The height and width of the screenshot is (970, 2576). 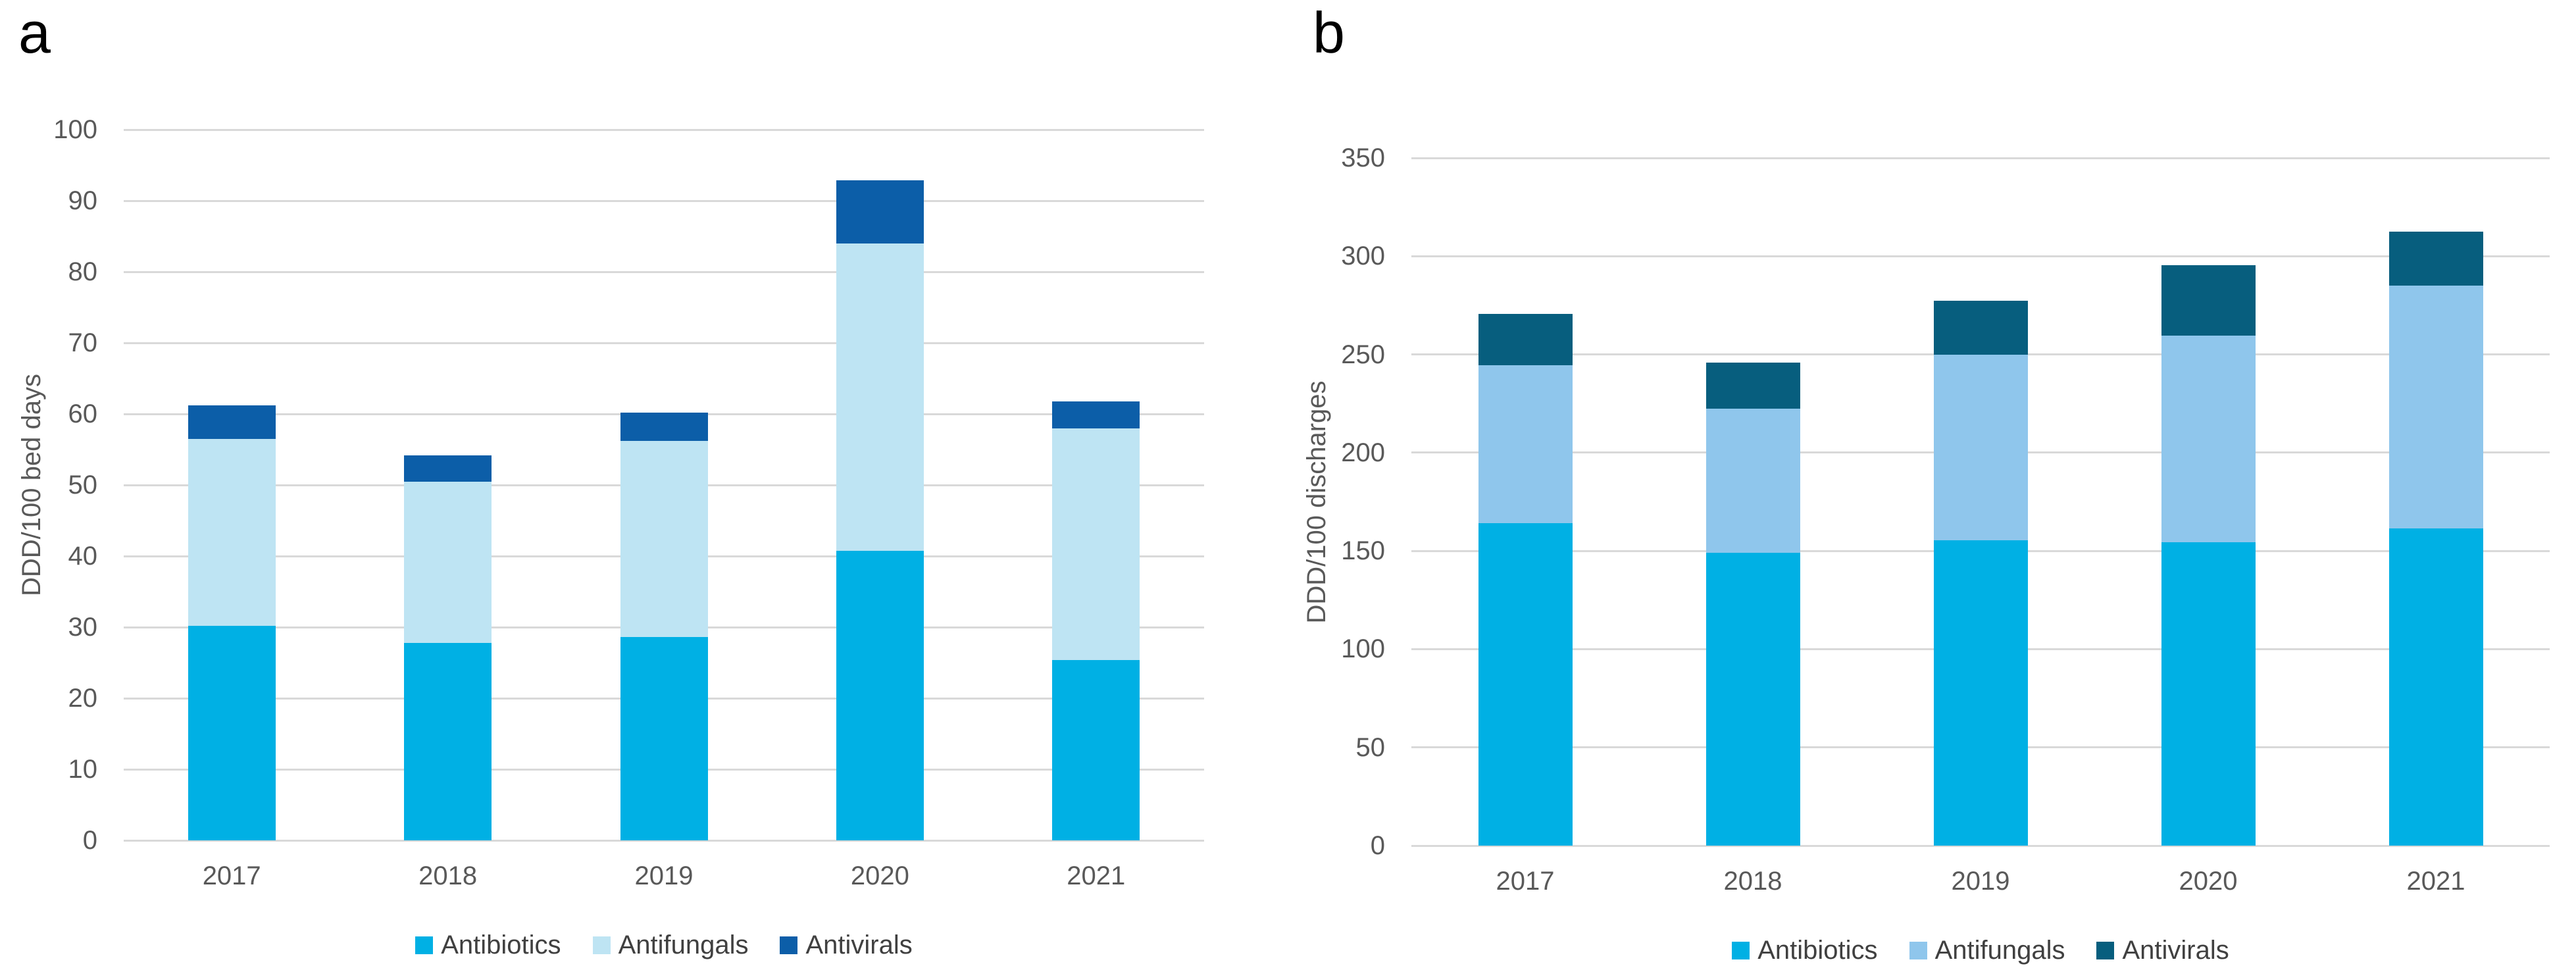 I want to click on legend-a: Antibiotics Antifungals Antivirals, so click(x=664, y=945).